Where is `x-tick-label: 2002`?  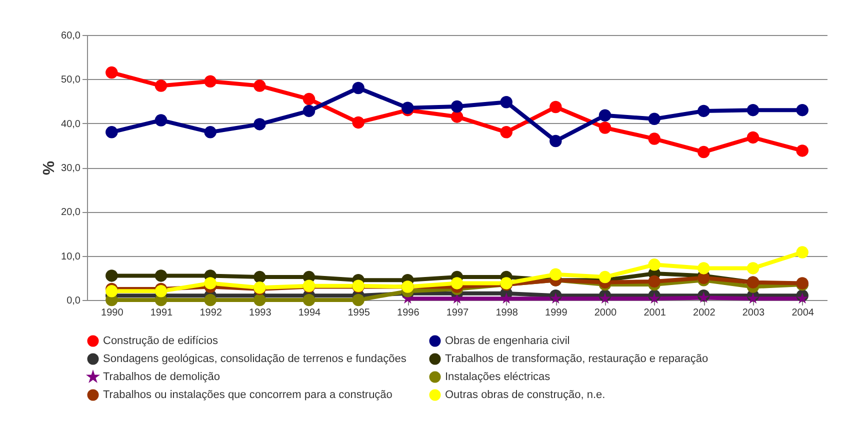 x-tick-label: 2002 is located at coordinates (704, 313).